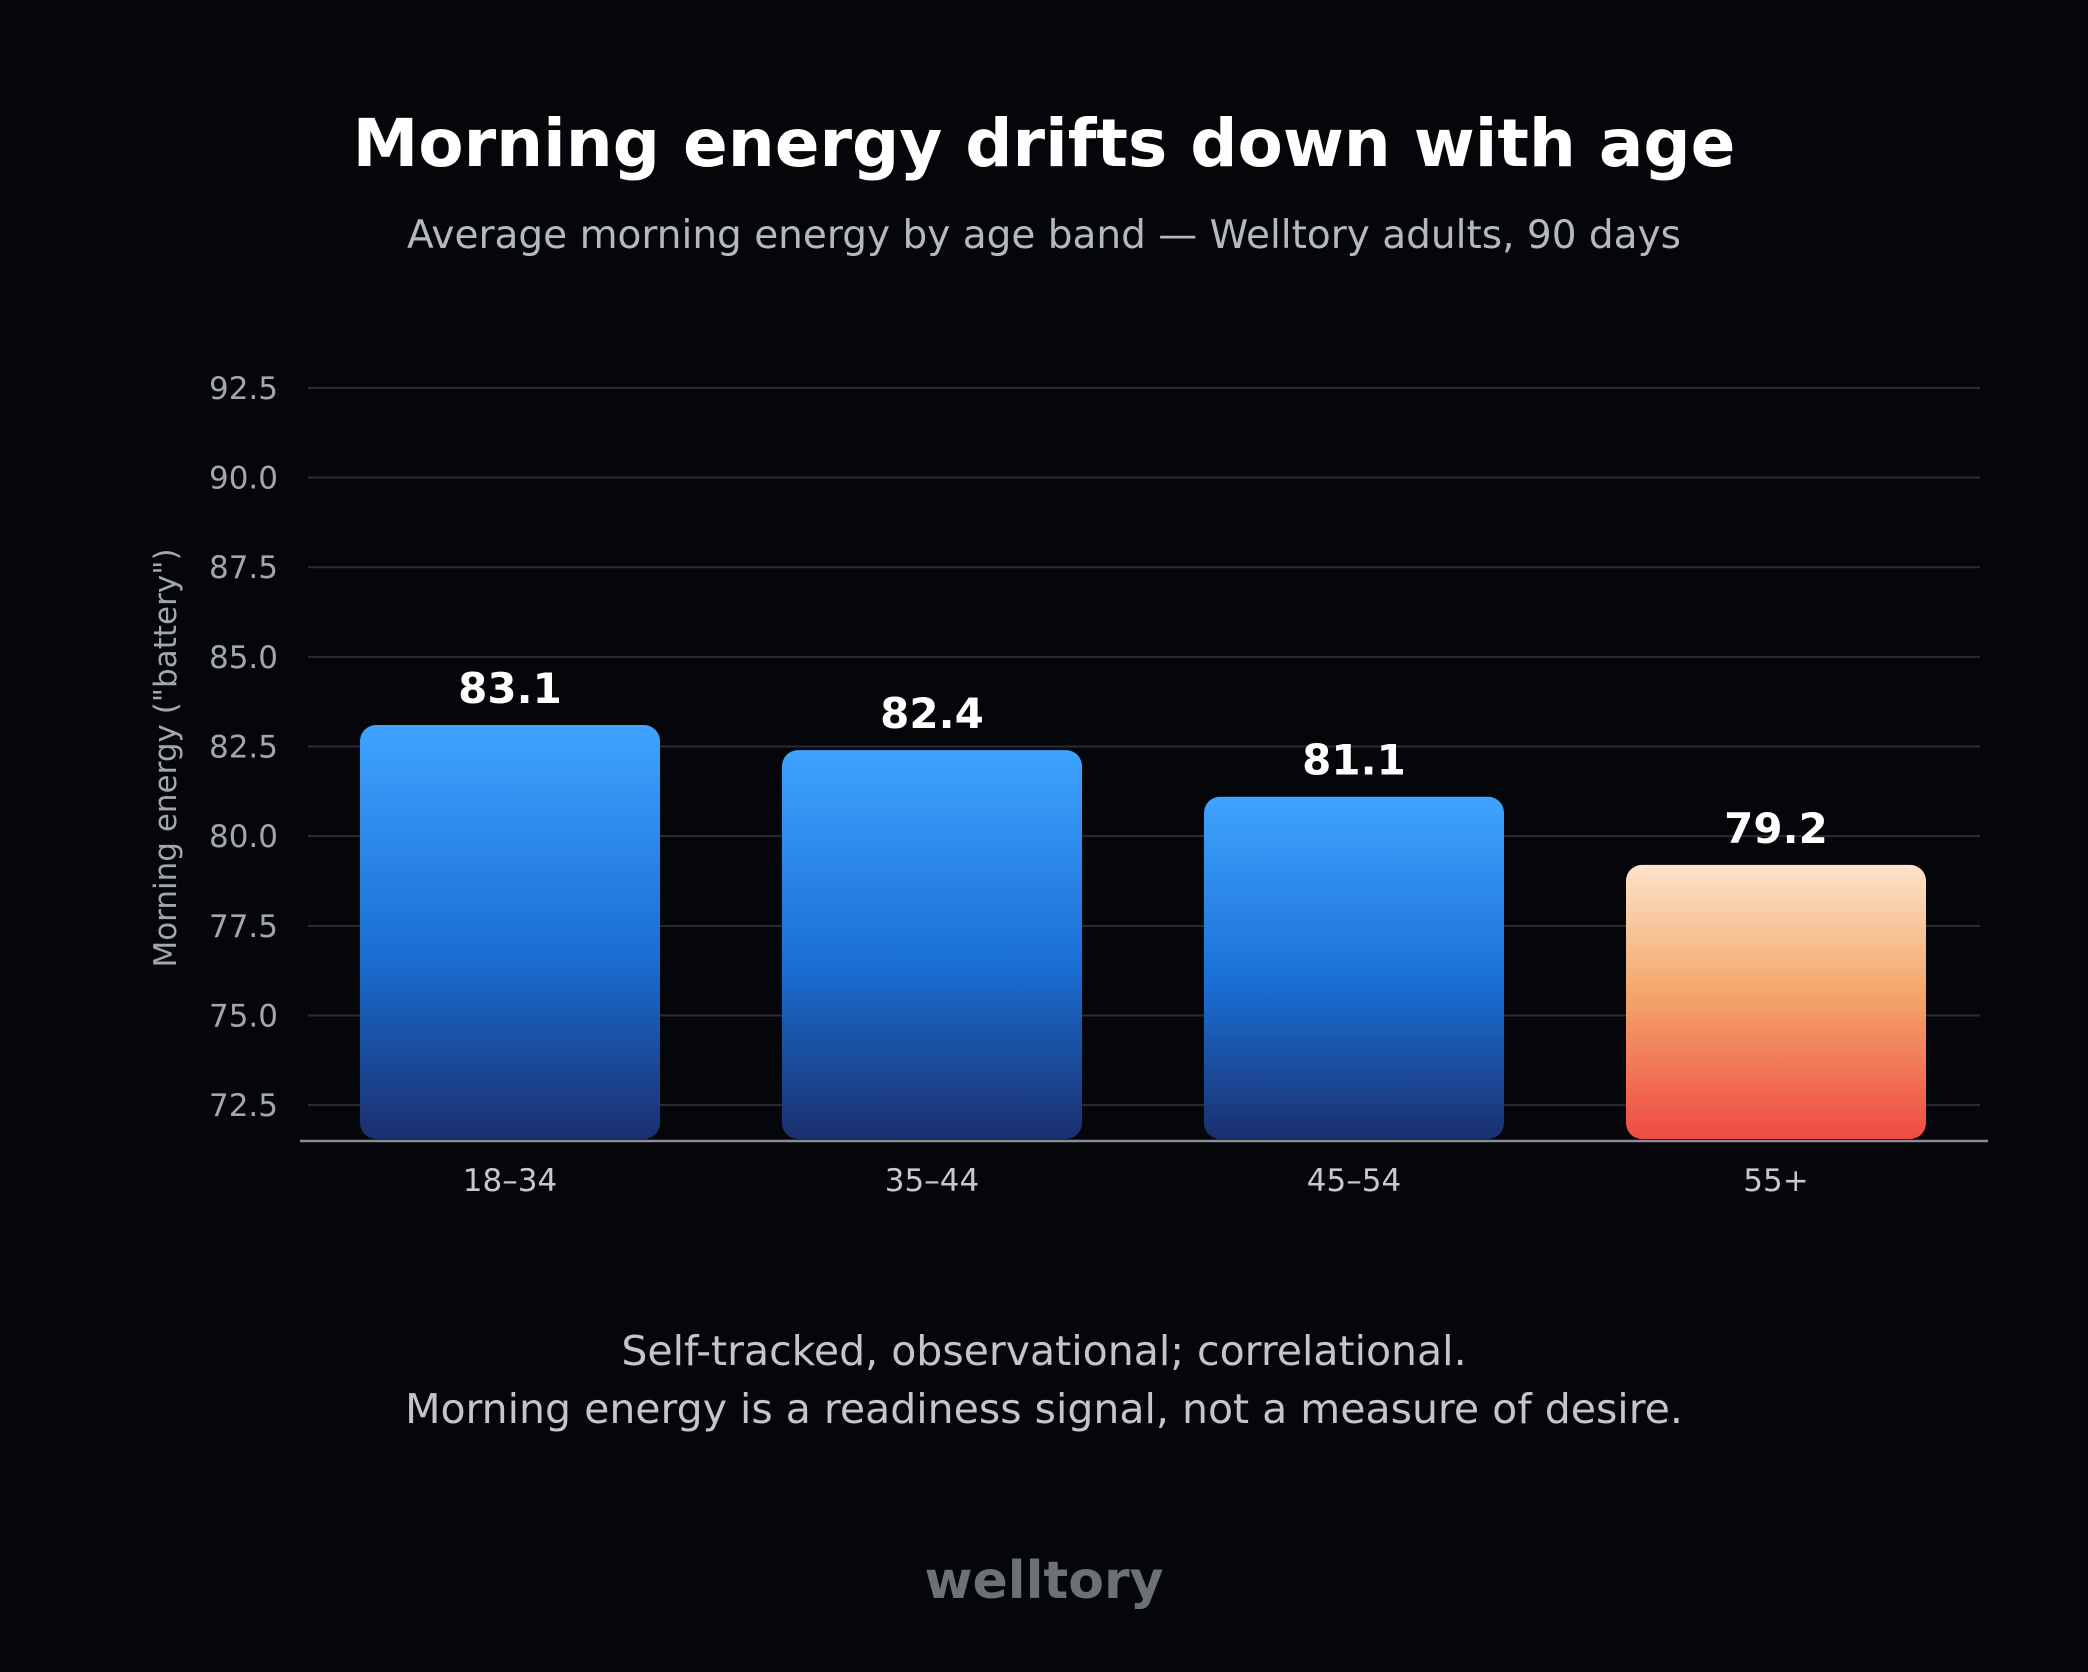 The width and height of the screenshot is (2088, 1672). I want to click on value-labels: 83.1 82.4 81.1 79.2, so click(1143, 758).